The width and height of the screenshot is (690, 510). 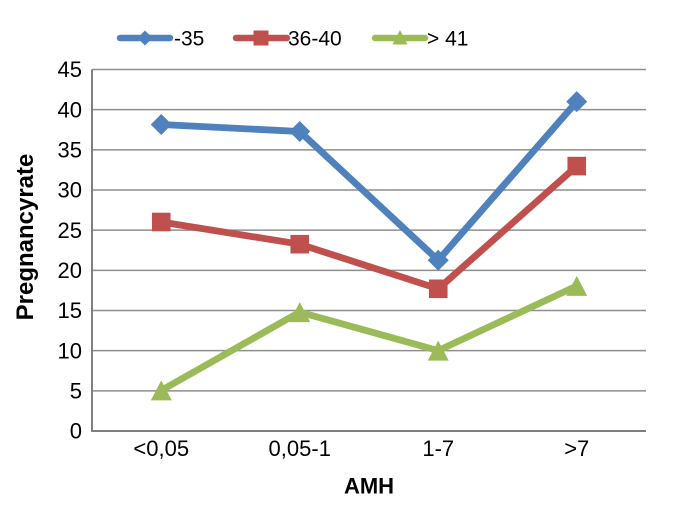 I want to click on svg-text: 40, so click(x=70, y=109).